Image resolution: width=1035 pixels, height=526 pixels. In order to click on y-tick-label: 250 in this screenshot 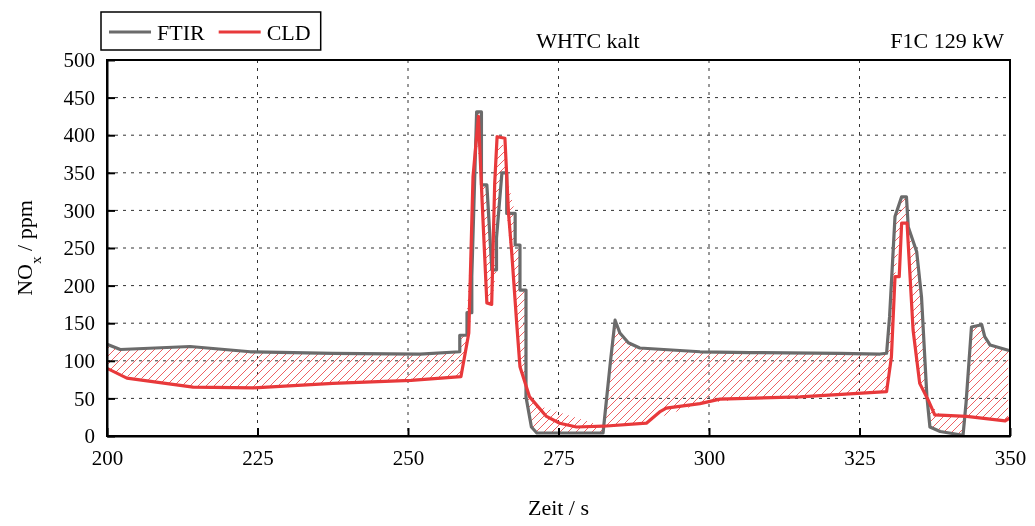, I will do `click(79, 248)`.